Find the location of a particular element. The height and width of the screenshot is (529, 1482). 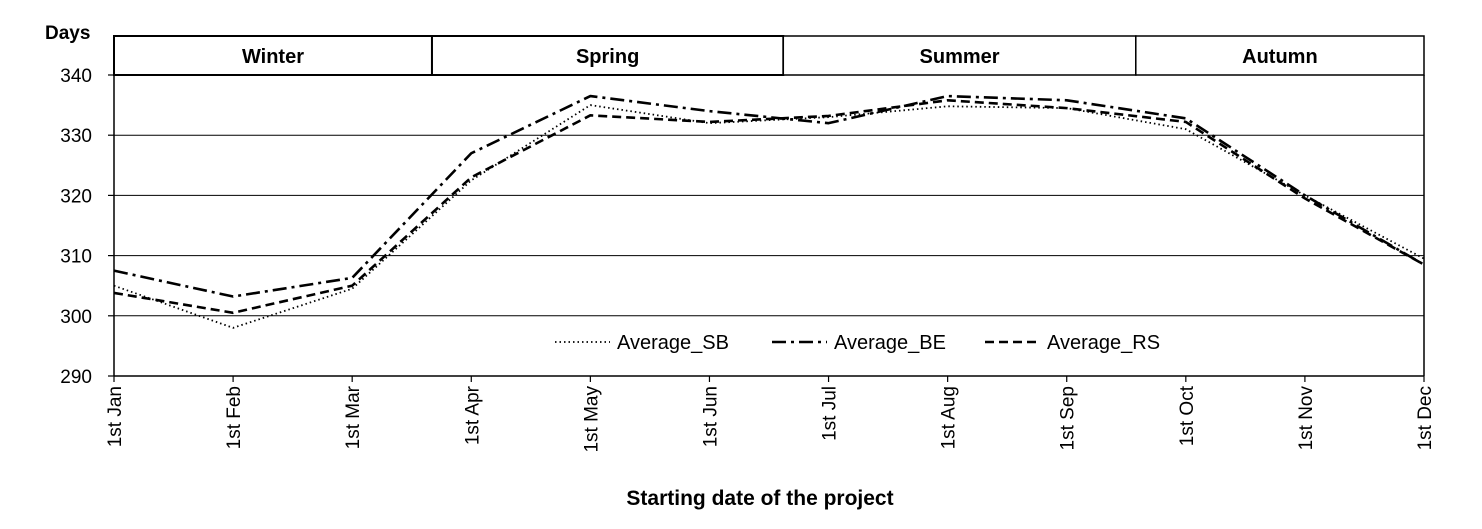

x-tick-label: 1st Jul is located at coordinates (830, 413).